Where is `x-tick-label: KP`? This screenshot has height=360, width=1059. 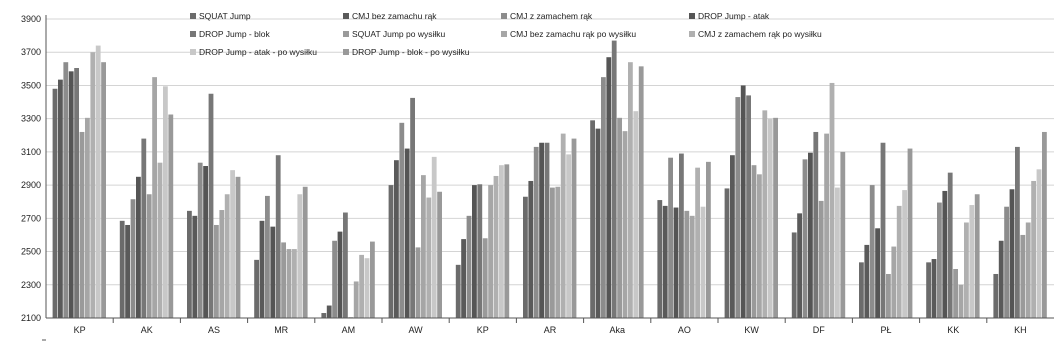 x-tick-label: KP is located at coordinates (80, 330).